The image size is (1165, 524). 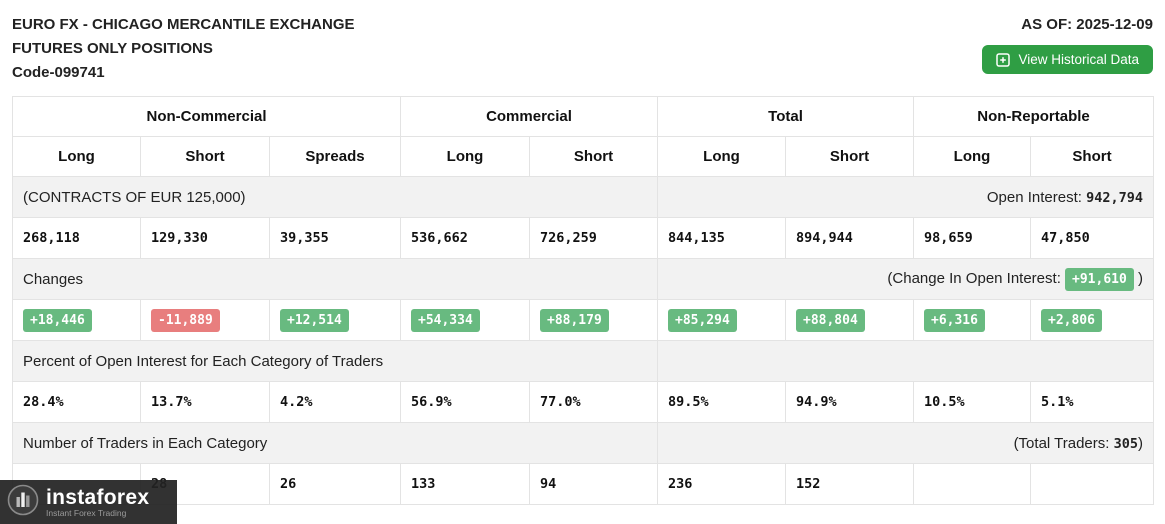 I want to click on report-code: Code-099741, so click(x=58, y=72).